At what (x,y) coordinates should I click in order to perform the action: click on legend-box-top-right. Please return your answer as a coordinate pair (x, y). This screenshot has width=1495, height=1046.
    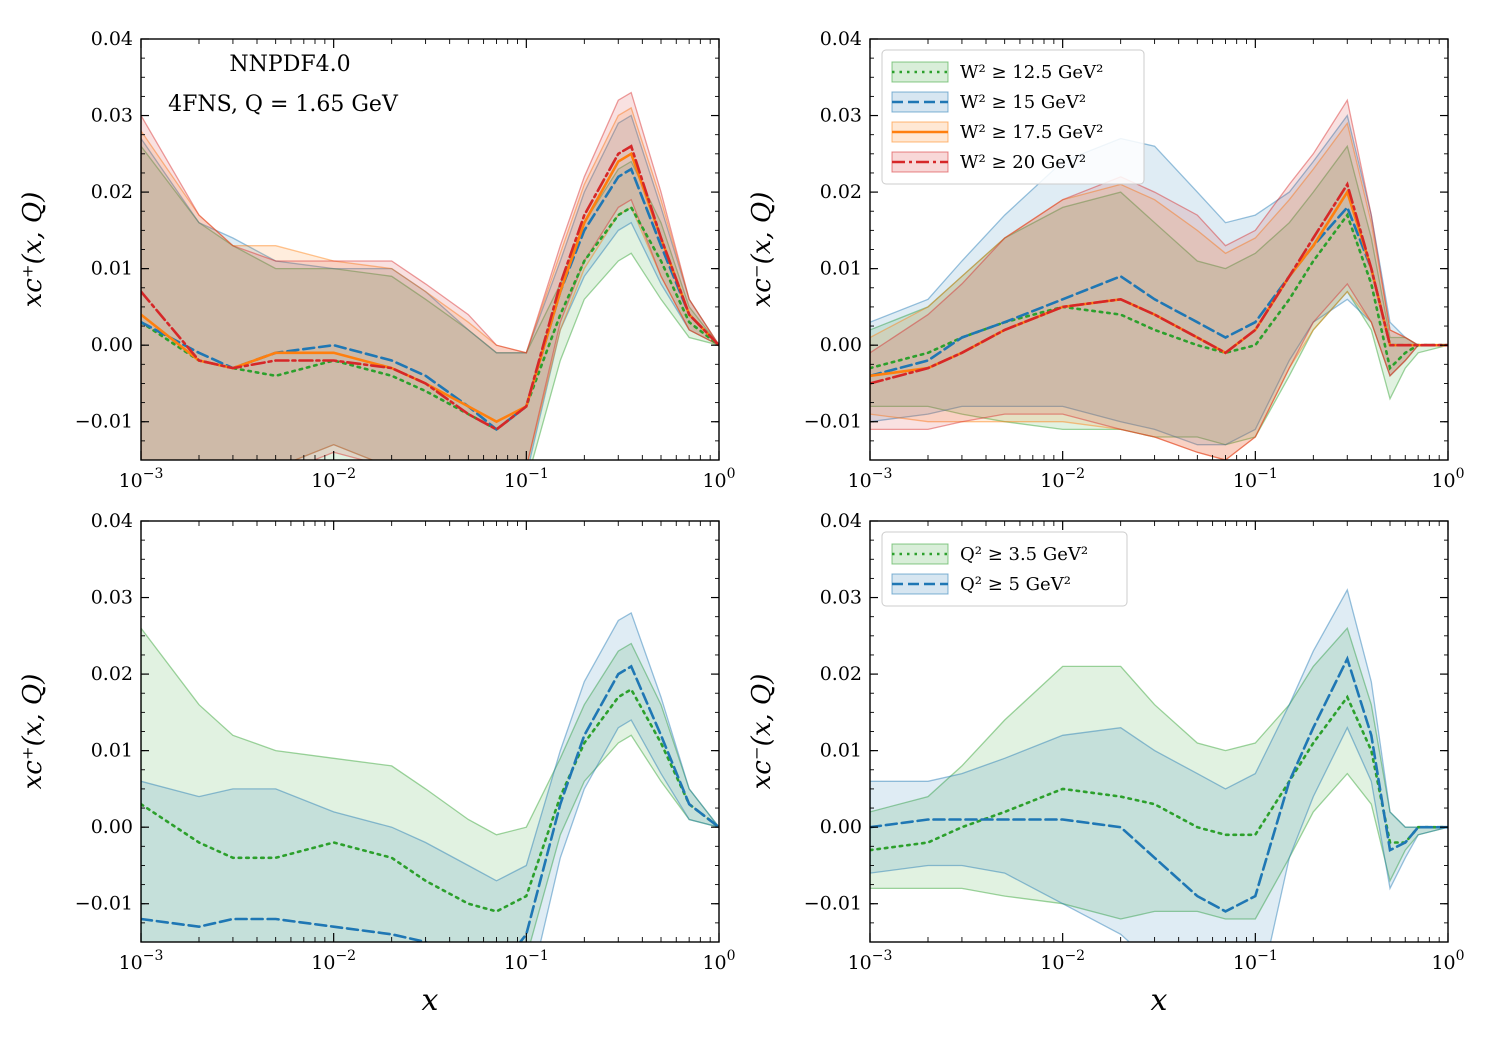
    Looking at the image, I should click on (1013, 117).